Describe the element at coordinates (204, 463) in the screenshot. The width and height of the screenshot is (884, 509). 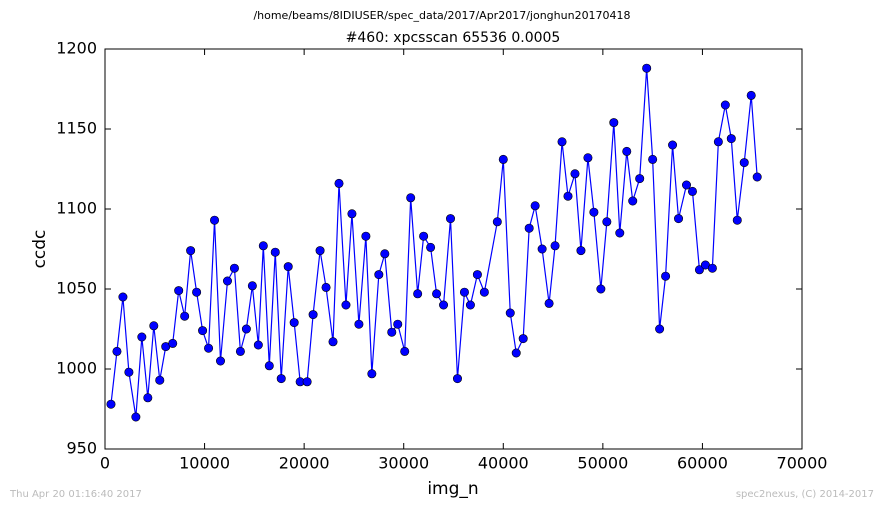
I see `x-tick-label: 10000` at that location.